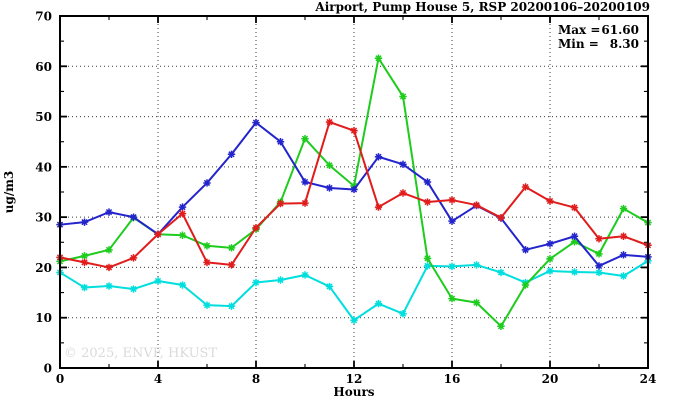  Describe the element at coordinates (620, 30) in the screenshot. I see `max-annotation-value: 61.60` at that location.